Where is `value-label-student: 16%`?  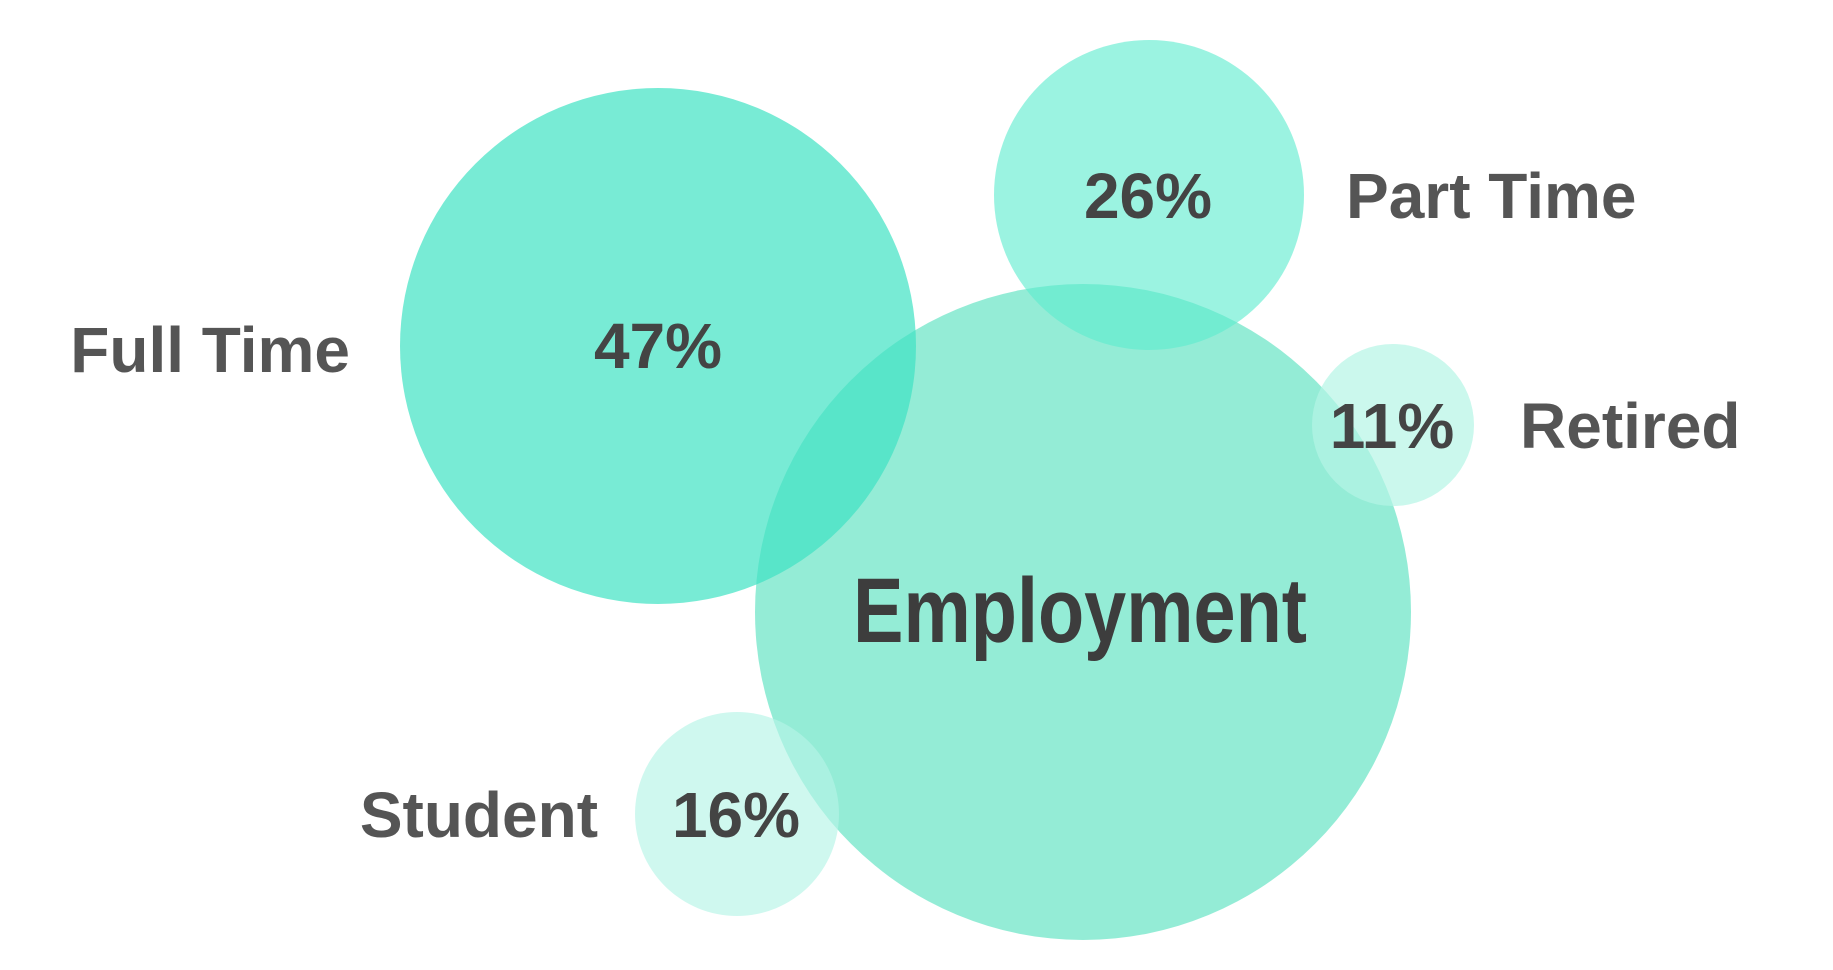
value-label-student: 16% is located at coordinates (736, 815).